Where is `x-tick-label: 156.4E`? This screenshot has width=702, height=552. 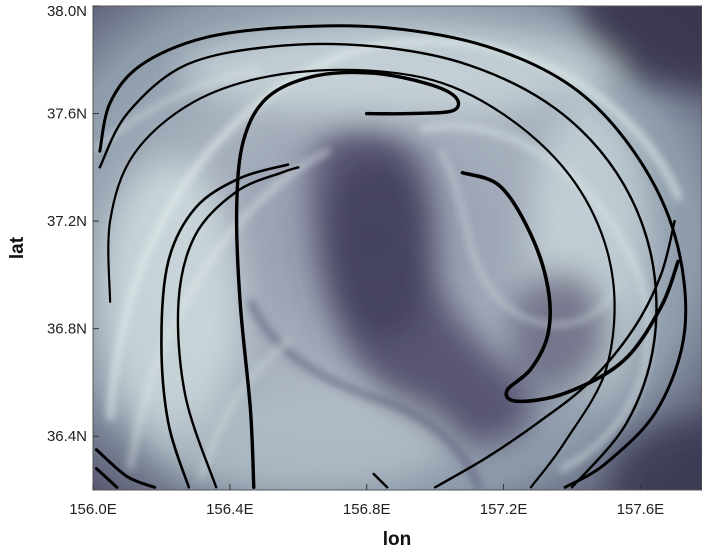
x-tick-label: 156.4E is located at coordinates (230, 509).